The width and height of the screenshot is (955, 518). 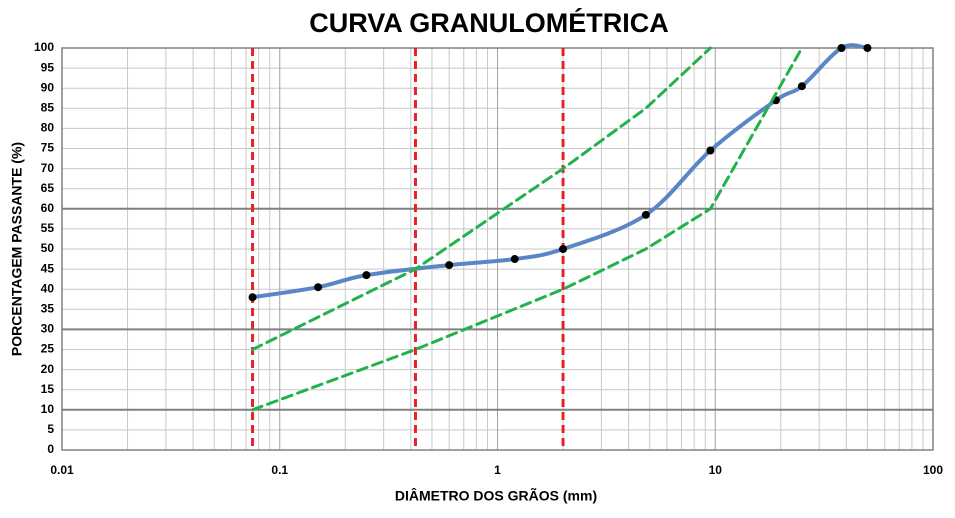 I want to click on y-tick-label: 10, so click(x=48, y=409).